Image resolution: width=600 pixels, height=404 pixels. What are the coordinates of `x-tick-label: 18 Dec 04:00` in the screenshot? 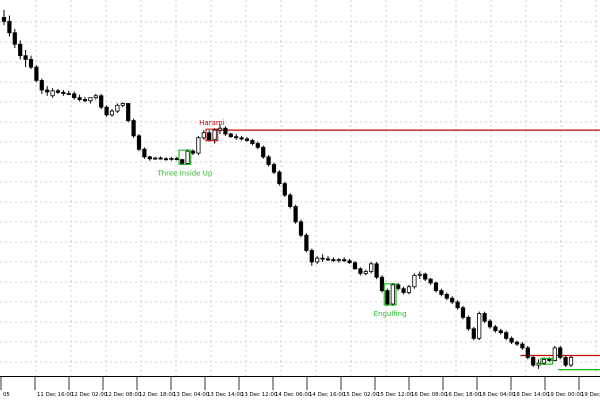 It's located at (497, 395).